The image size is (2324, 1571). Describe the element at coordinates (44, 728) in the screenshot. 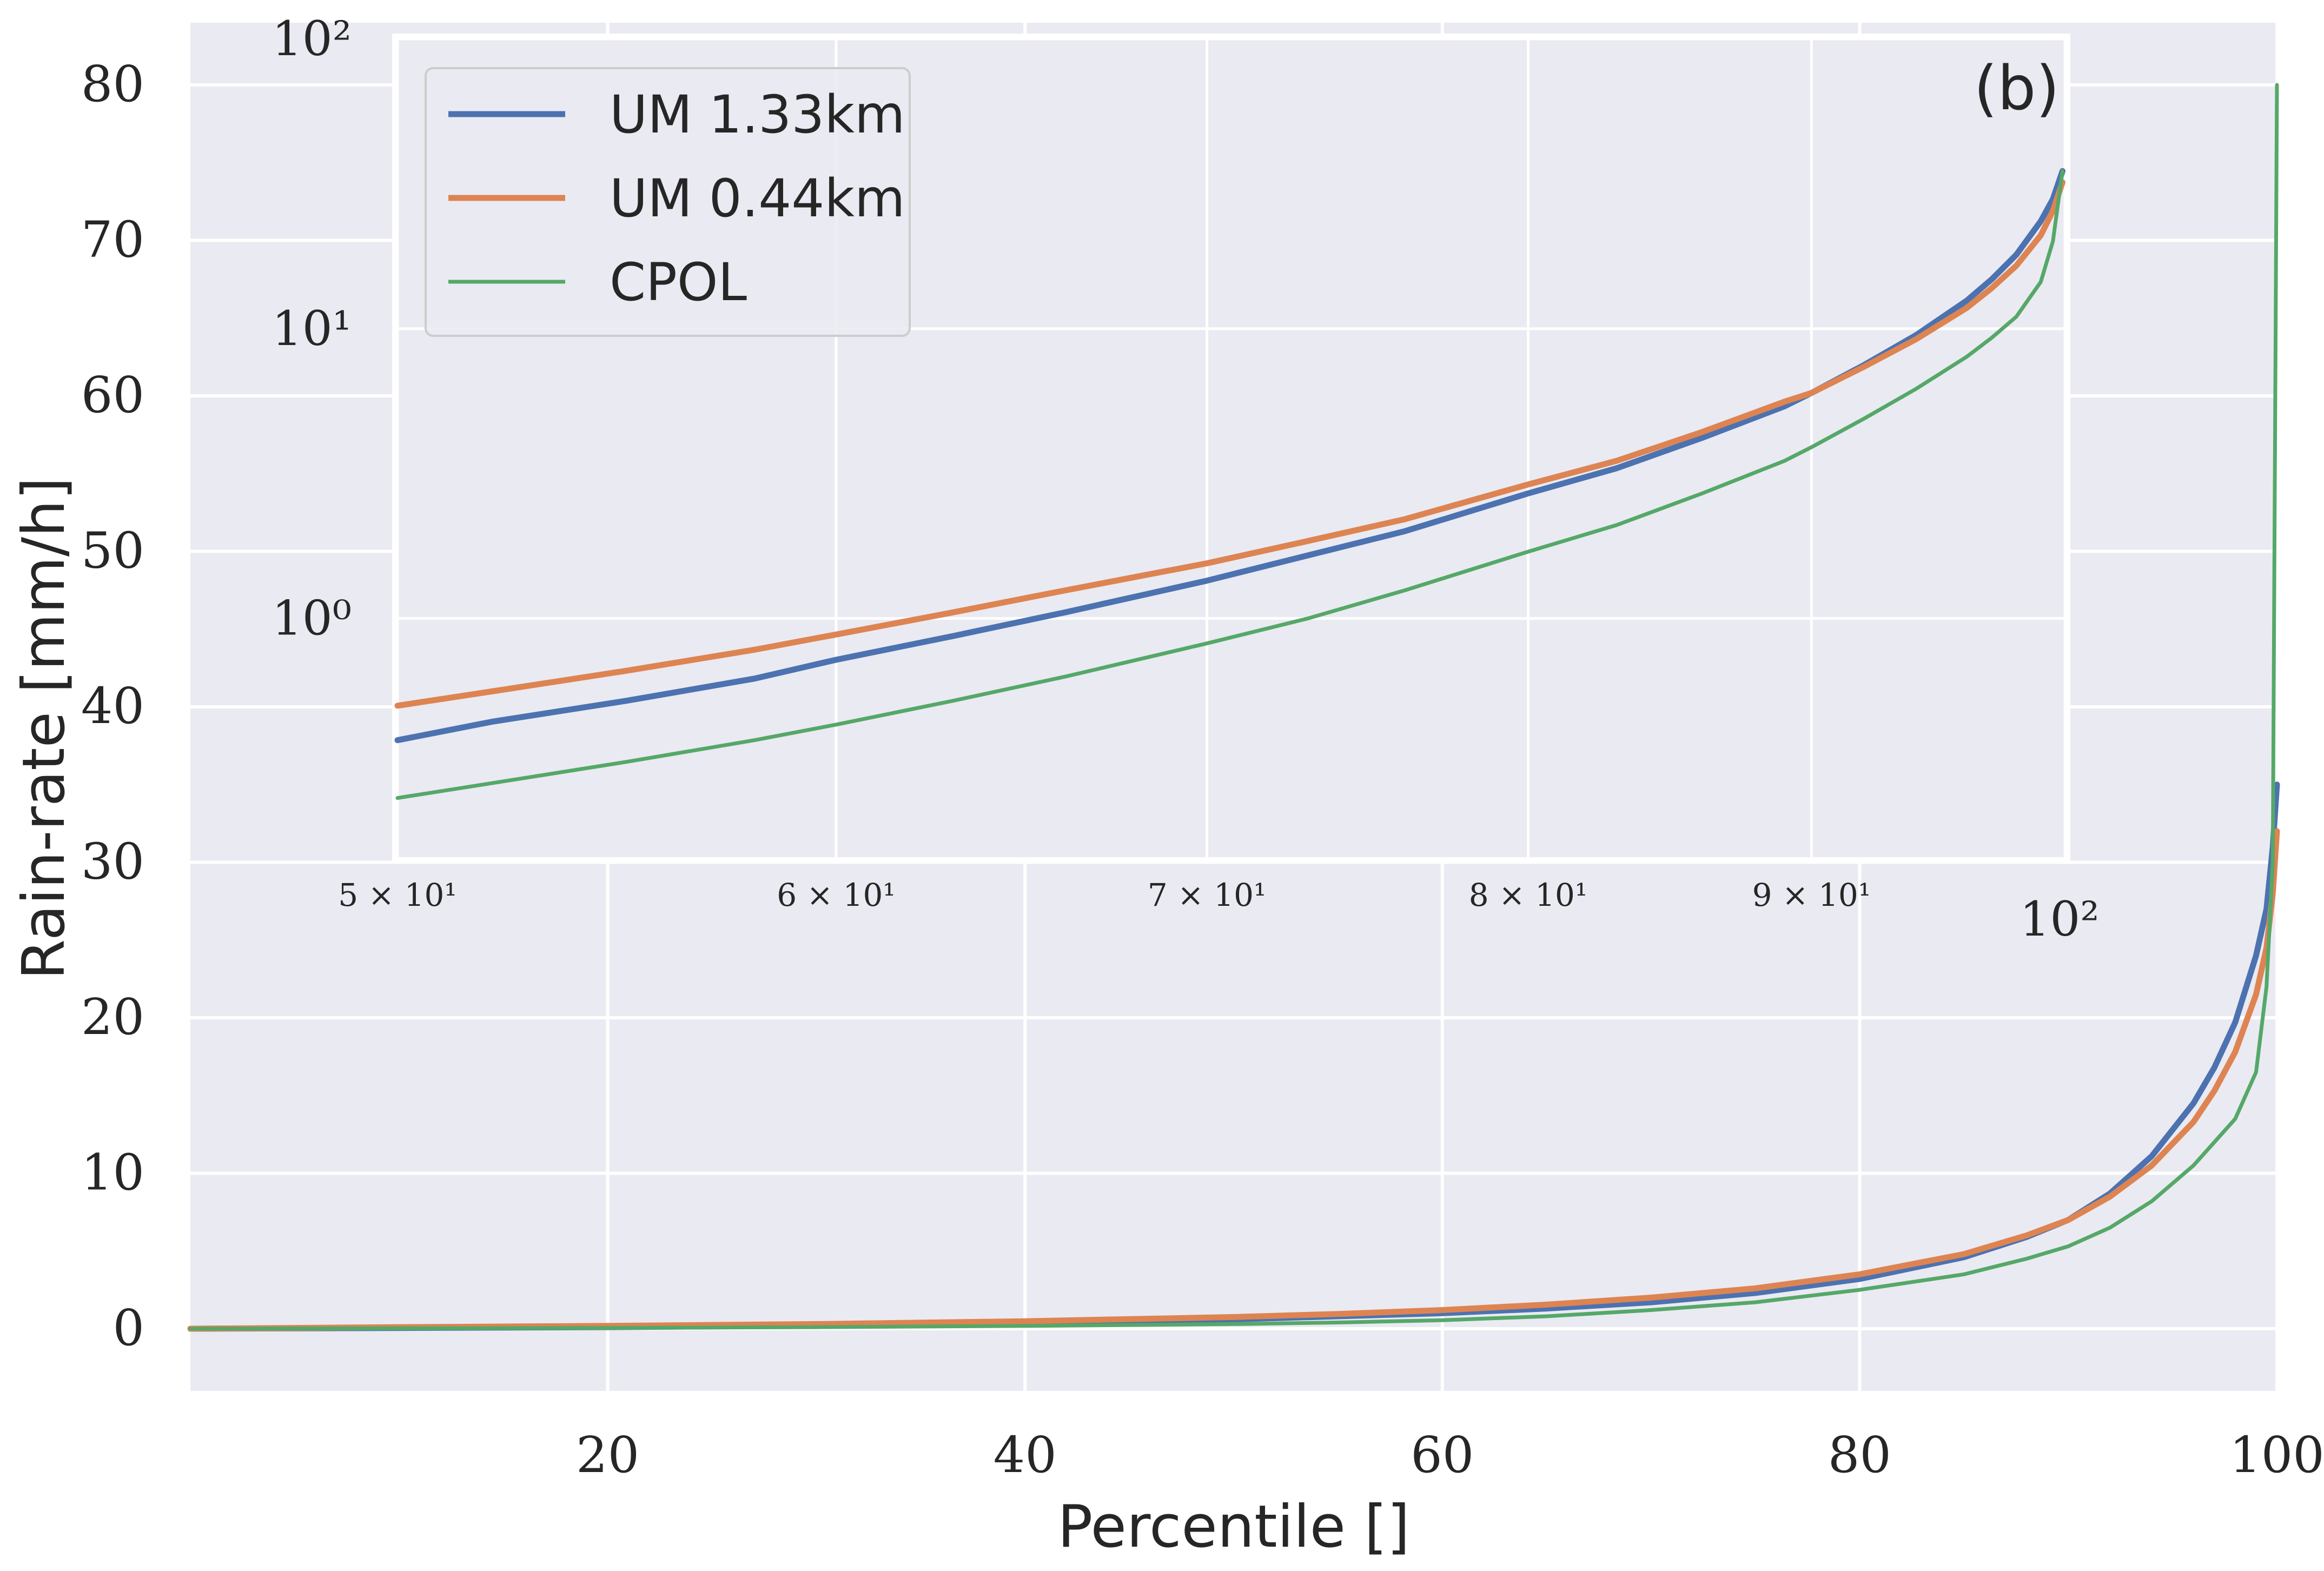

I see `y-axis-title: Rain-rate [mm/h]` at that location.